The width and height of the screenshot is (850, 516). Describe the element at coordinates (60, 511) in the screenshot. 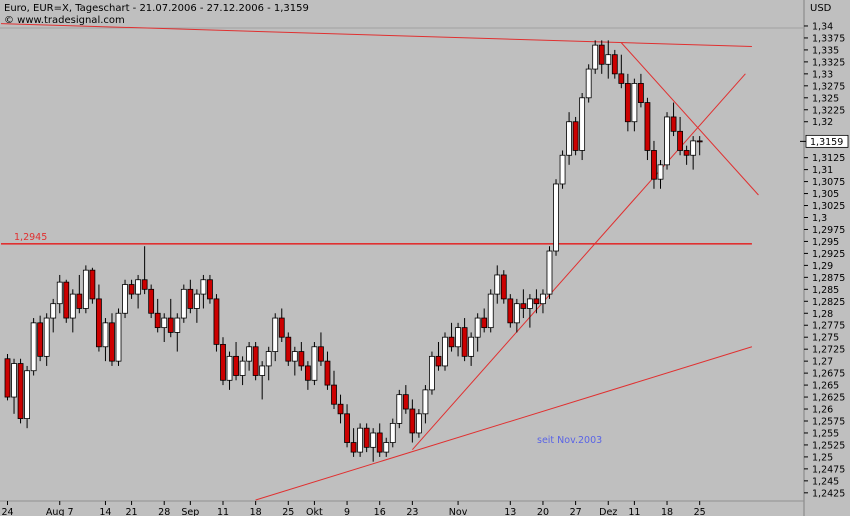

I see `x-tick-label: Aug 7` at that location.